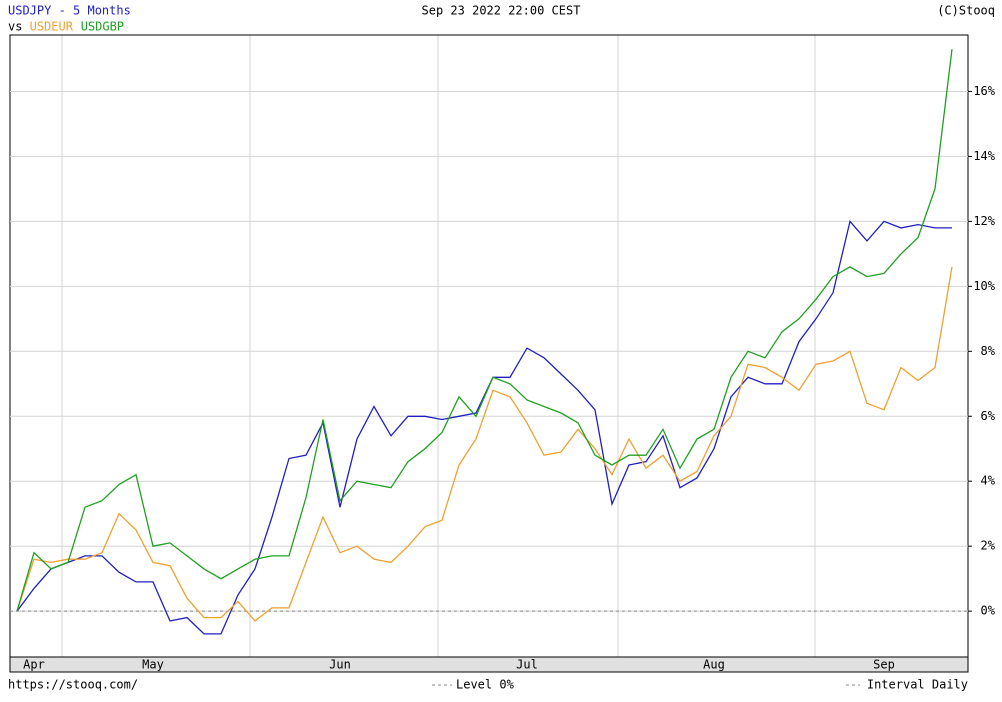 This screenshot has width=1002, height=702. What do you see at coordinates (966, 11) in the screenshot?
I see `source: (C)Stooq` at bounding box center [966, 11].